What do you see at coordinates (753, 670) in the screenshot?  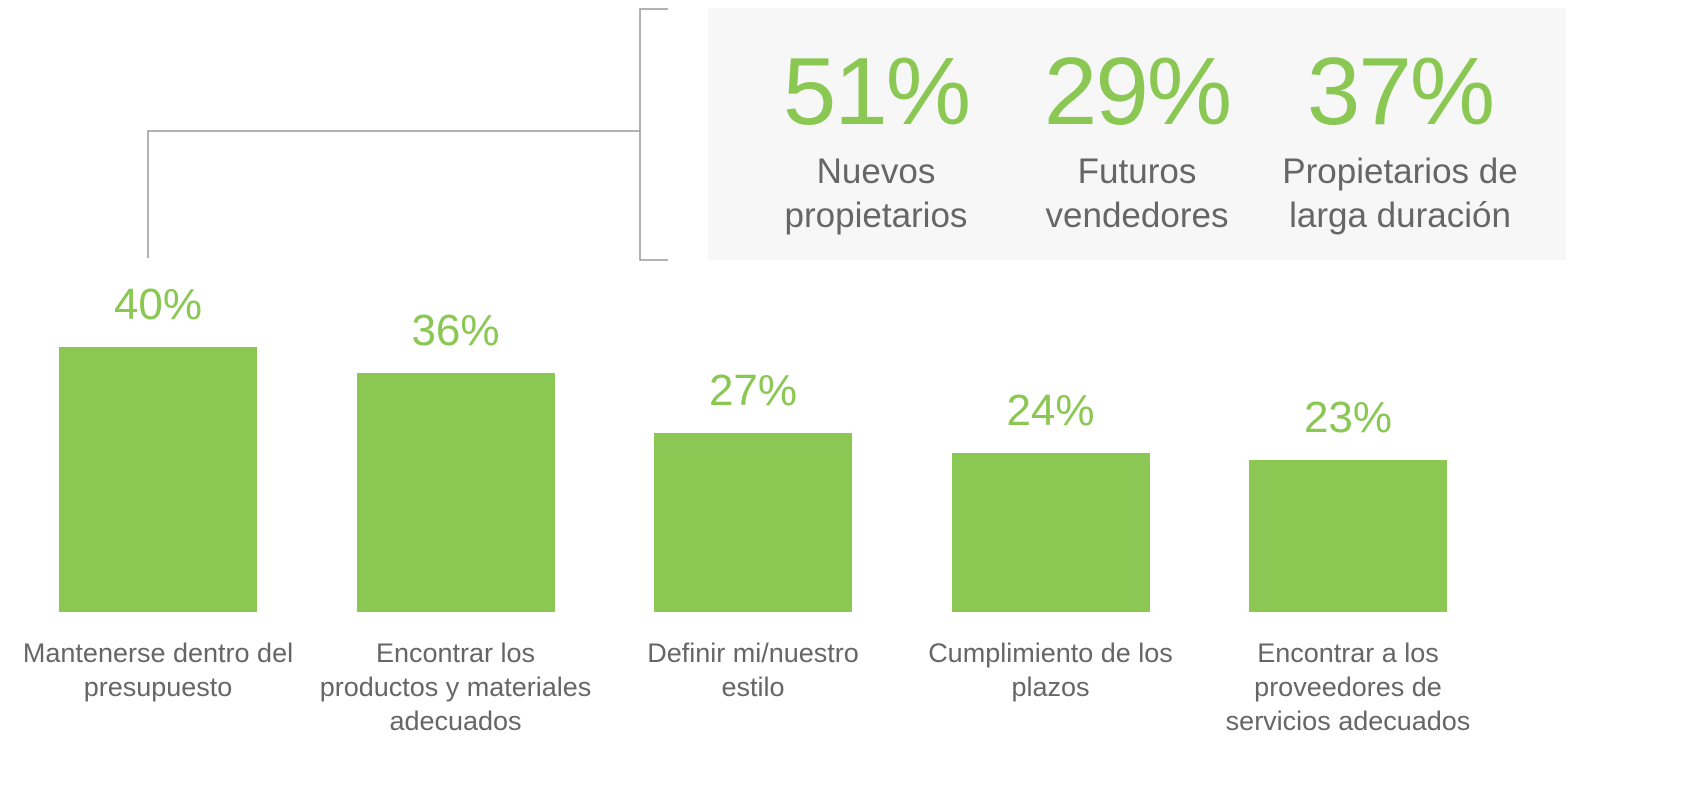 I see `category-label: Definir mi/nuestro estilo` at bounding box center [753, 670].